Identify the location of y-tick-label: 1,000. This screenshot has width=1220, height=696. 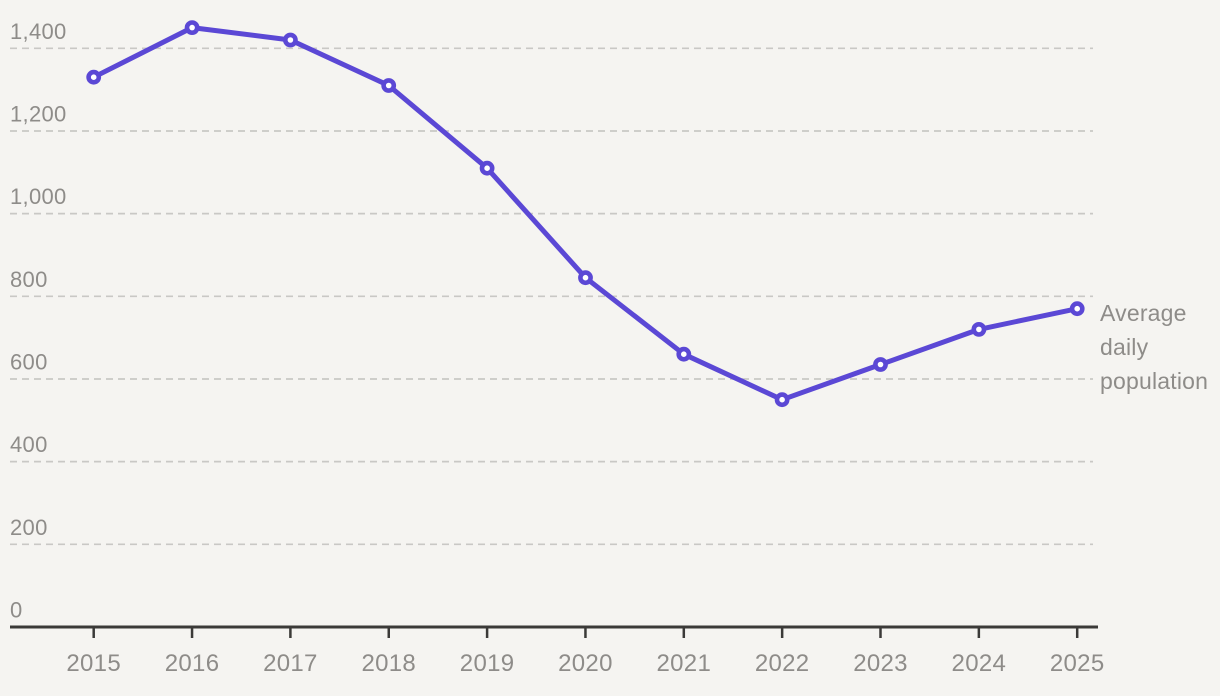
(38, 196).